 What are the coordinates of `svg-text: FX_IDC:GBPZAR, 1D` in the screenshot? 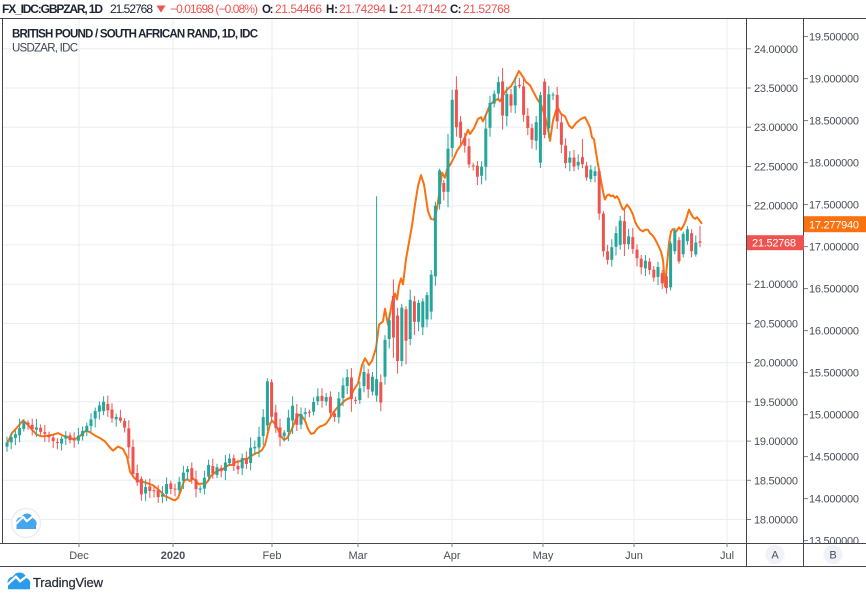 It's located at (52, 9).